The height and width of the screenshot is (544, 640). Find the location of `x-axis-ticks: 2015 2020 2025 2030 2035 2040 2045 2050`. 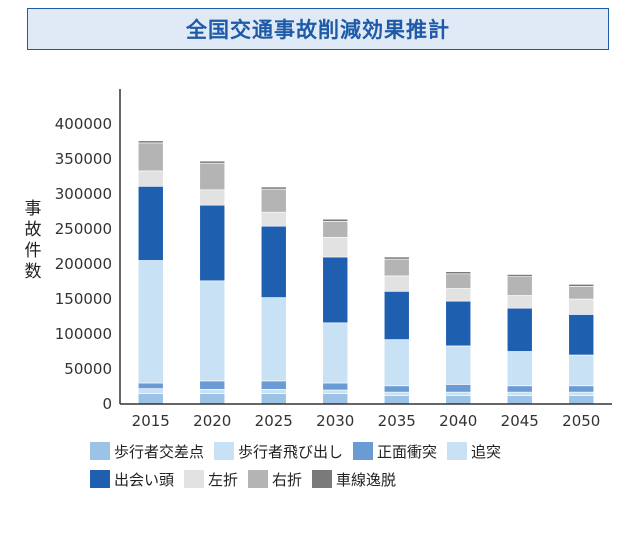

x-axis-ticks: 2015 2020 2025 2030 2035 2040 2045 2050 is located at coordinates (366, 421).